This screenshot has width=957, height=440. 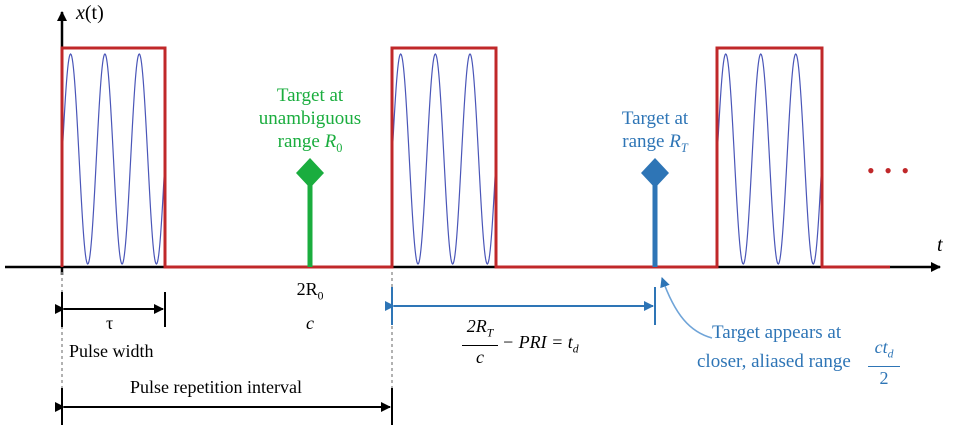 What do you see at coordinates (216, 387) in the screenshot?
I see `pri-label: Pulse repetition interval` at bounding box center [216, 387].